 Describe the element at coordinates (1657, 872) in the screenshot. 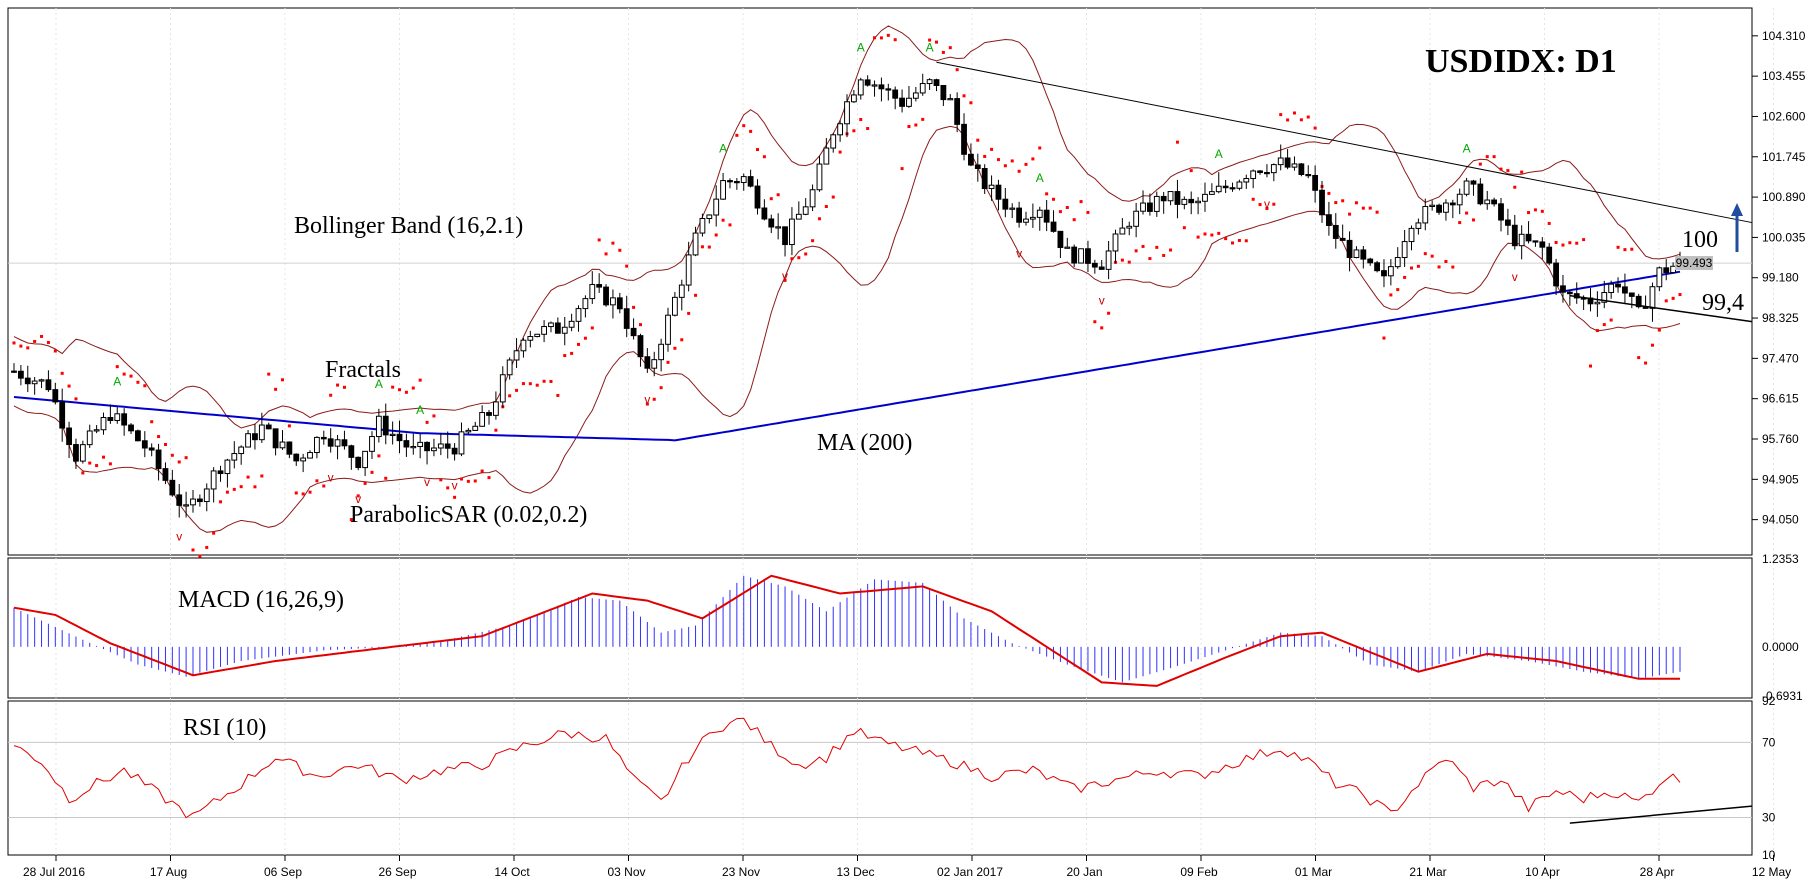

I see `time-tick-label: 28 Apr` at that location.